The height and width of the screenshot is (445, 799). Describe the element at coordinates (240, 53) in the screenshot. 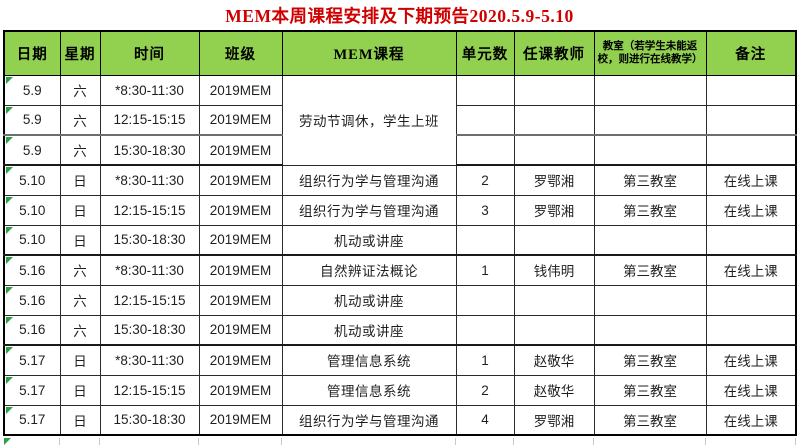

I see `header-cell-class: 班级` at that location.